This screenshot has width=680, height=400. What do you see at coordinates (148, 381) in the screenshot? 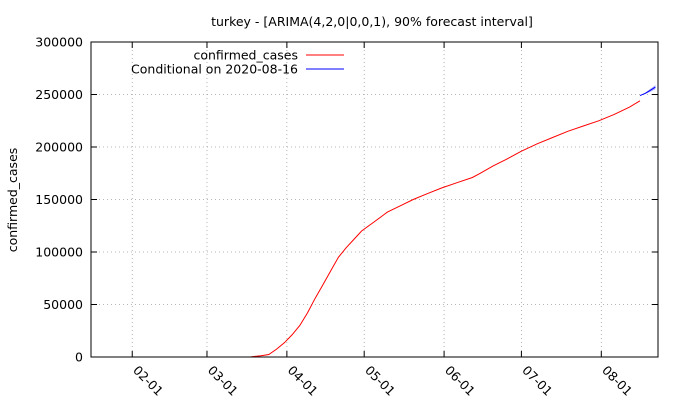
I see `x-tick-label: 02-01` at bounding box center [148, 381].